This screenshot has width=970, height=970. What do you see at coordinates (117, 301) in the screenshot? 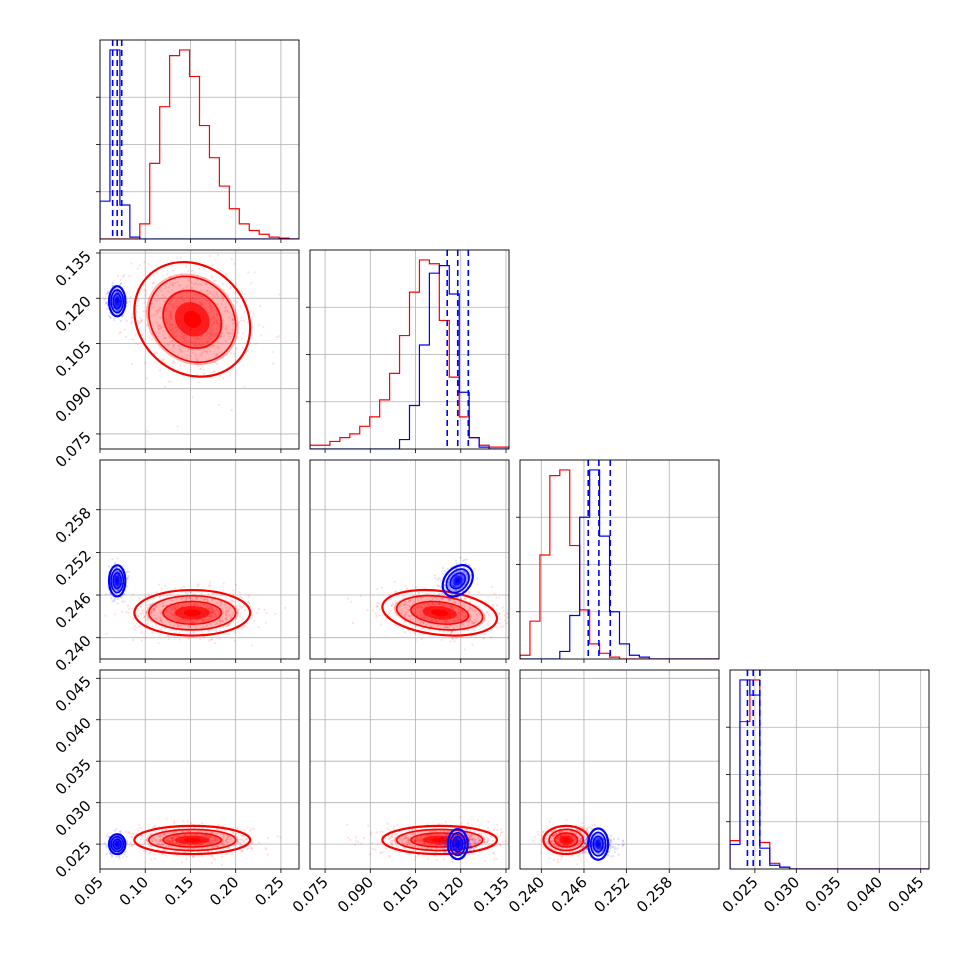
I see `contour-line` at bounding box center [117, 301].